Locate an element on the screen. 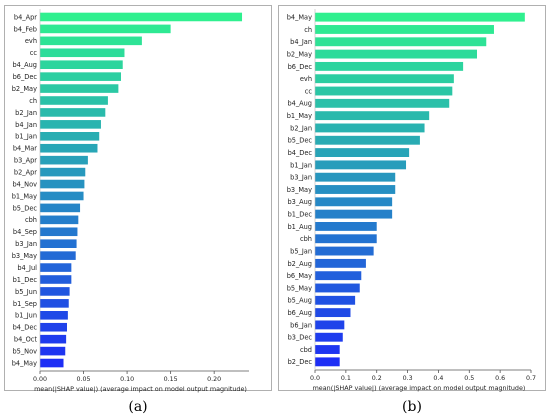 The image size is (550, 417). panel-b-category-label: cc is located at coordinates (309, 91).